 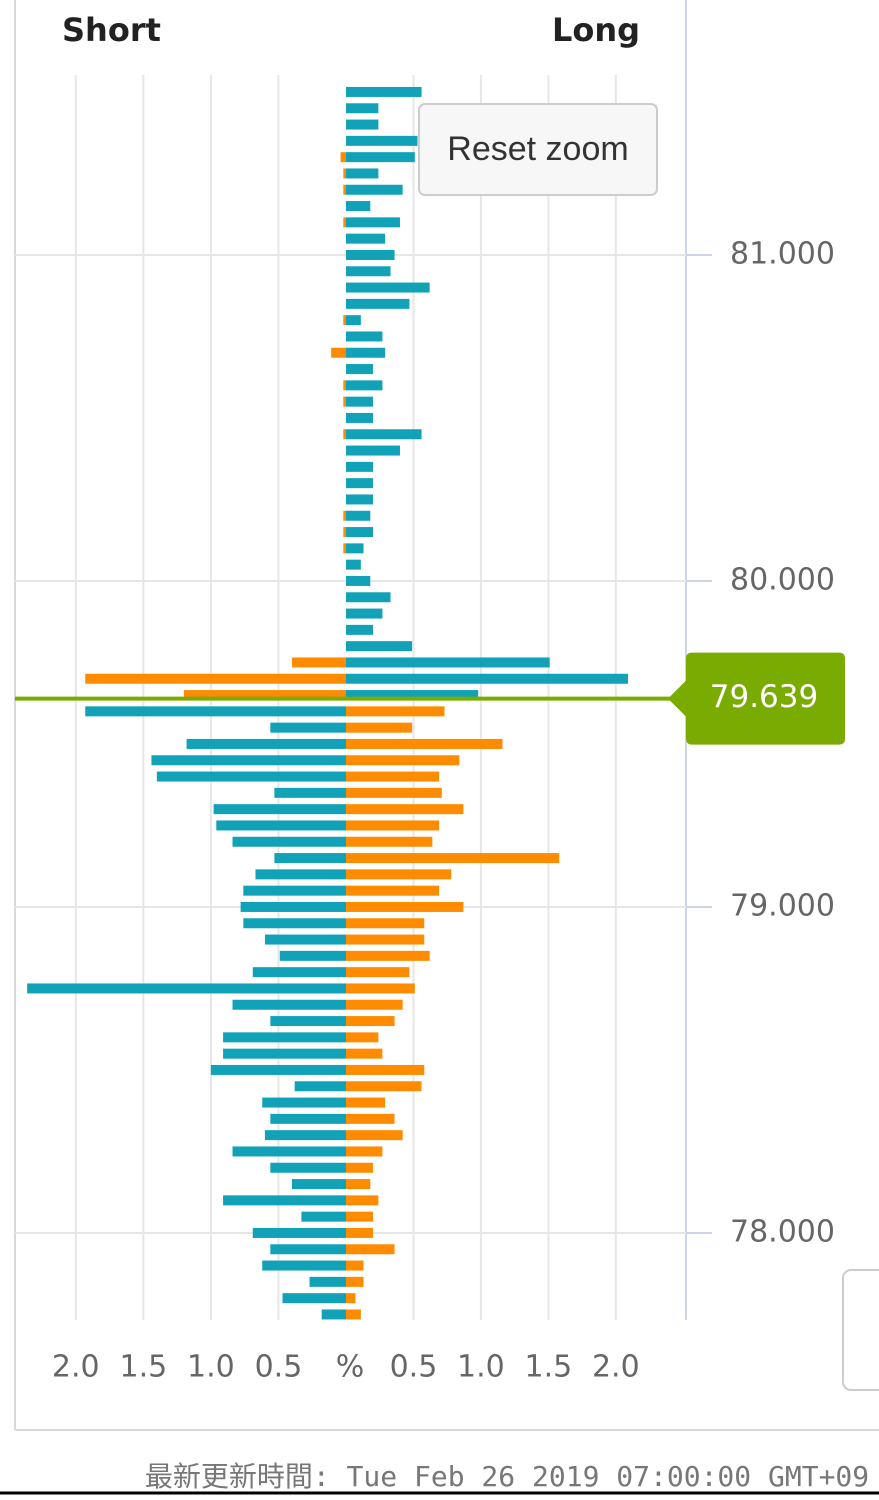 What do you see at coordinates (860, 1330) in the screenshot?
I see `side-button` at bounding box center [860, 1330].